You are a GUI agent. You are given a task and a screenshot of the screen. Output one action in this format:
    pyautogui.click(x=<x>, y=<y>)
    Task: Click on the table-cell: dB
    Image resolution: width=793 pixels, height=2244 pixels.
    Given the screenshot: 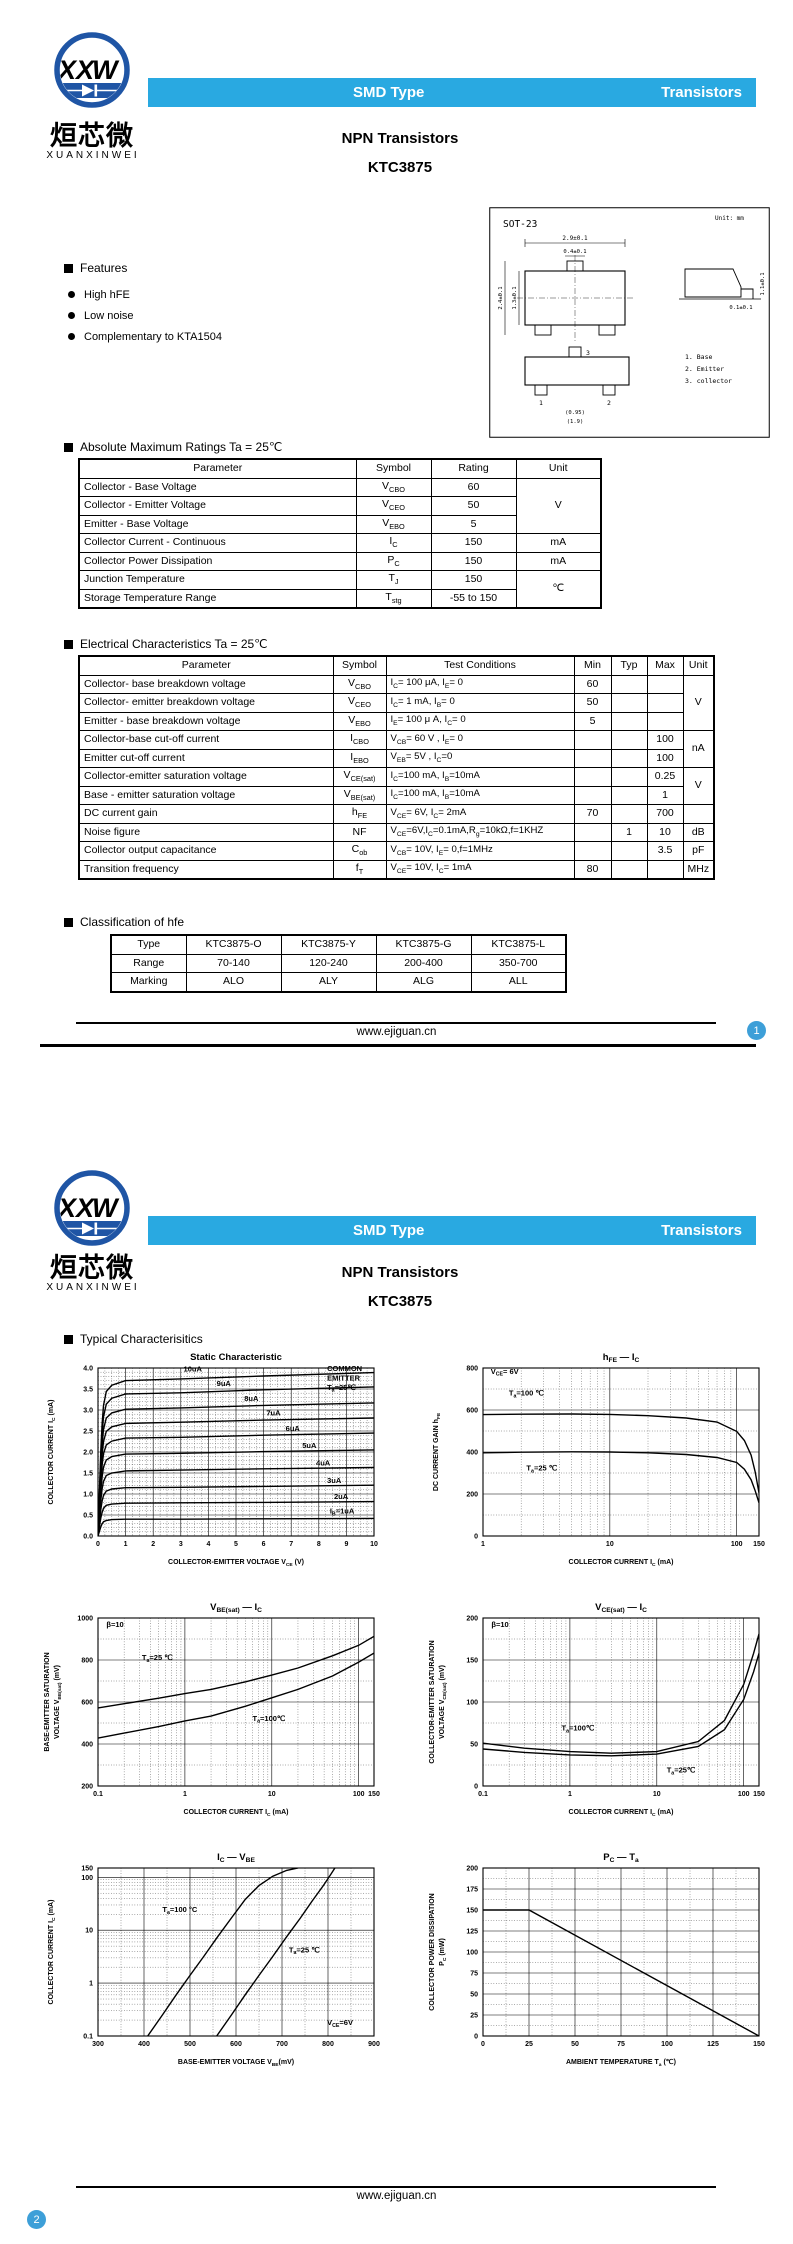 What is the action you would take?
    pyautogui.click(x=698, y=832)
    